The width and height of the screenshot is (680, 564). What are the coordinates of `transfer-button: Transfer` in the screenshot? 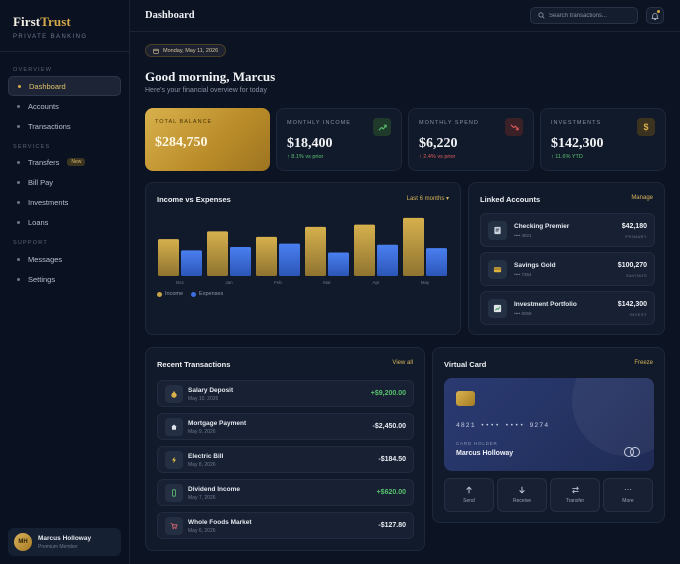 It's located at (575, 495).